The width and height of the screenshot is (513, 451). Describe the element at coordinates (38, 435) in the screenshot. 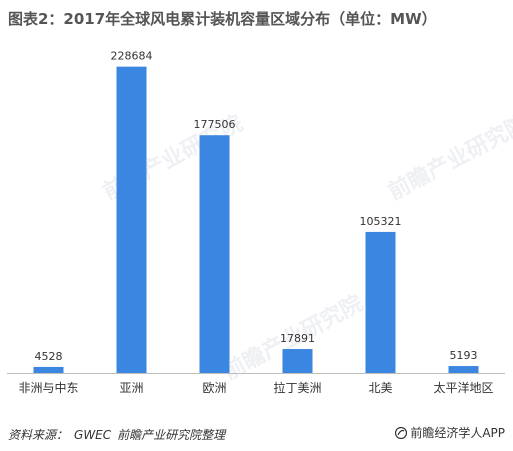

I see `source-label: 资料来源：` at that location.